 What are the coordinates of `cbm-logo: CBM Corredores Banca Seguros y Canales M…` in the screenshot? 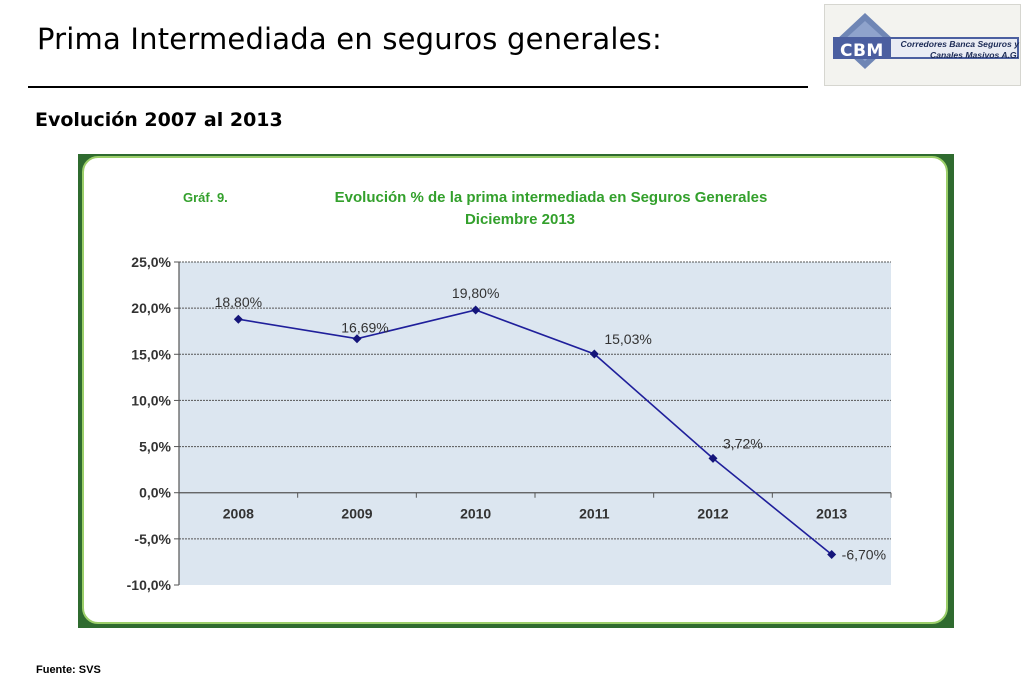 It's located at (922, 45).